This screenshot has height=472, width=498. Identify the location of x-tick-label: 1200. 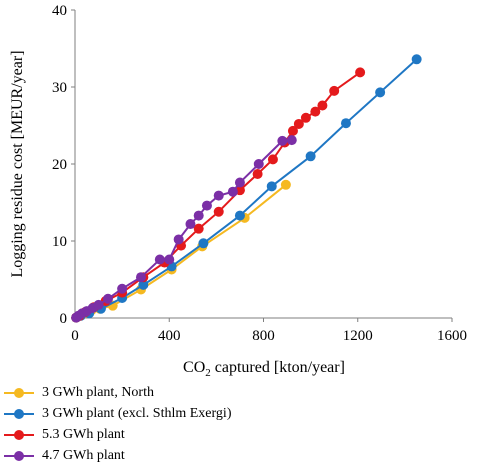
(358, 336).